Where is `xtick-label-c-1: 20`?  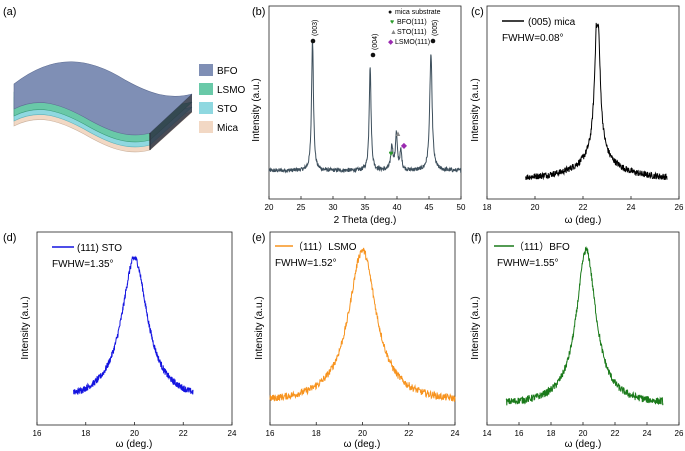
xtick-label-c-1: 20 is located at coordinates (535, 207).